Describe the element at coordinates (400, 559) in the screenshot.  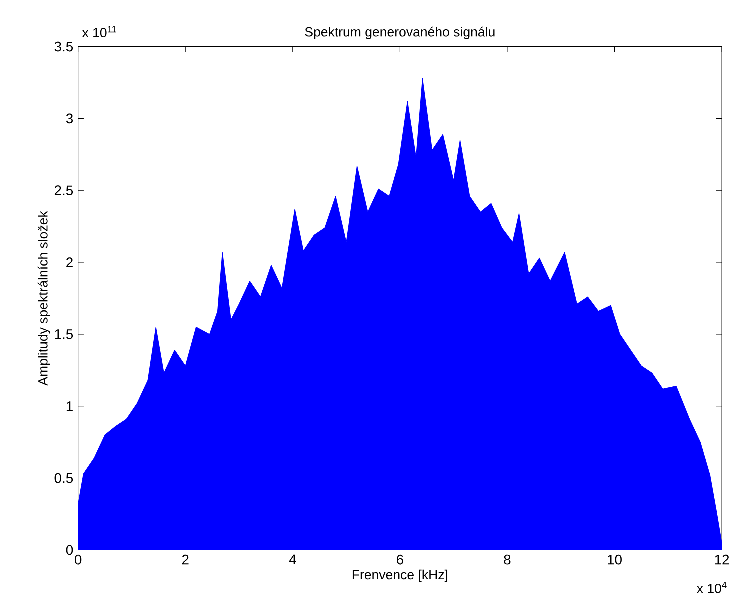
I see `x-tick-label: 6` at that location.